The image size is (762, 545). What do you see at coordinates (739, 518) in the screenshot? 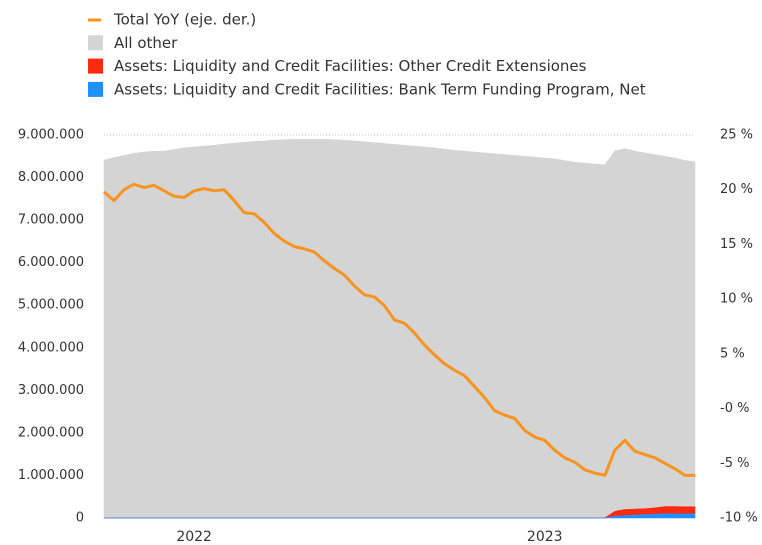
I see `y2-tick-label: -10 %` at bounding box center [739, 518].